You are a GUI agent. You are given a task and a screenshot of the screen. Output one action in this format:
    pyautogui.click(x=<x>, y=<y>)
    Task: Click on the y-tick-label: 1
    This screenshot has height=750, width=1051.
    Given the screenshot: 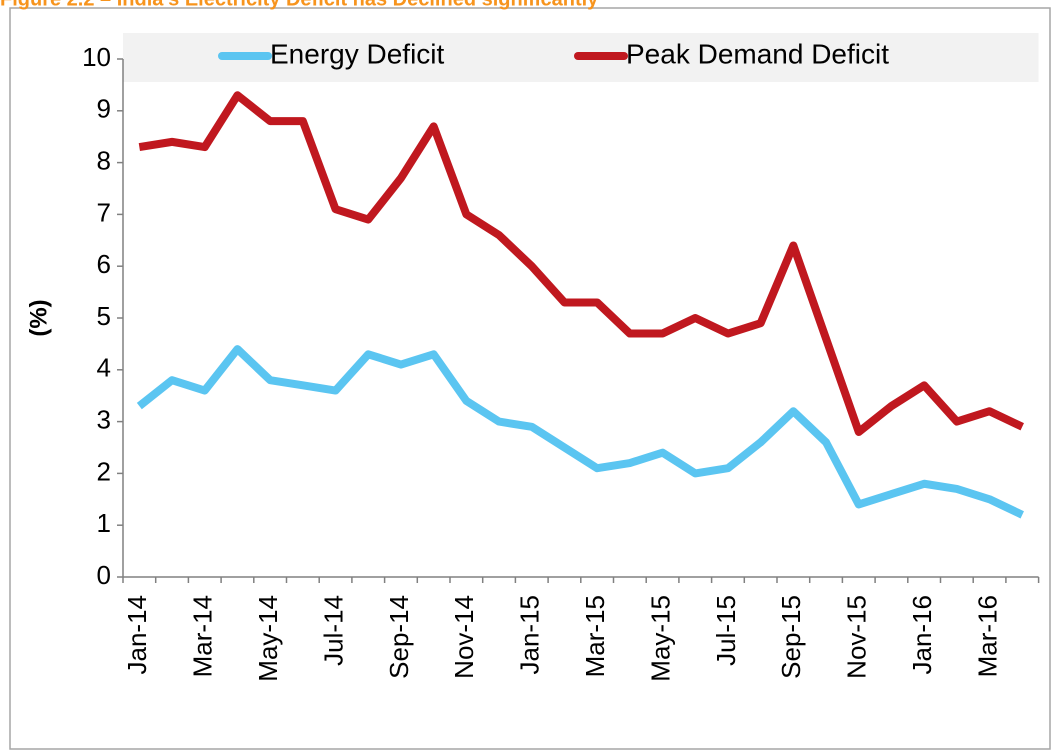 What is the action you would take?
    pyautogui.click(x=104, y=523)
    